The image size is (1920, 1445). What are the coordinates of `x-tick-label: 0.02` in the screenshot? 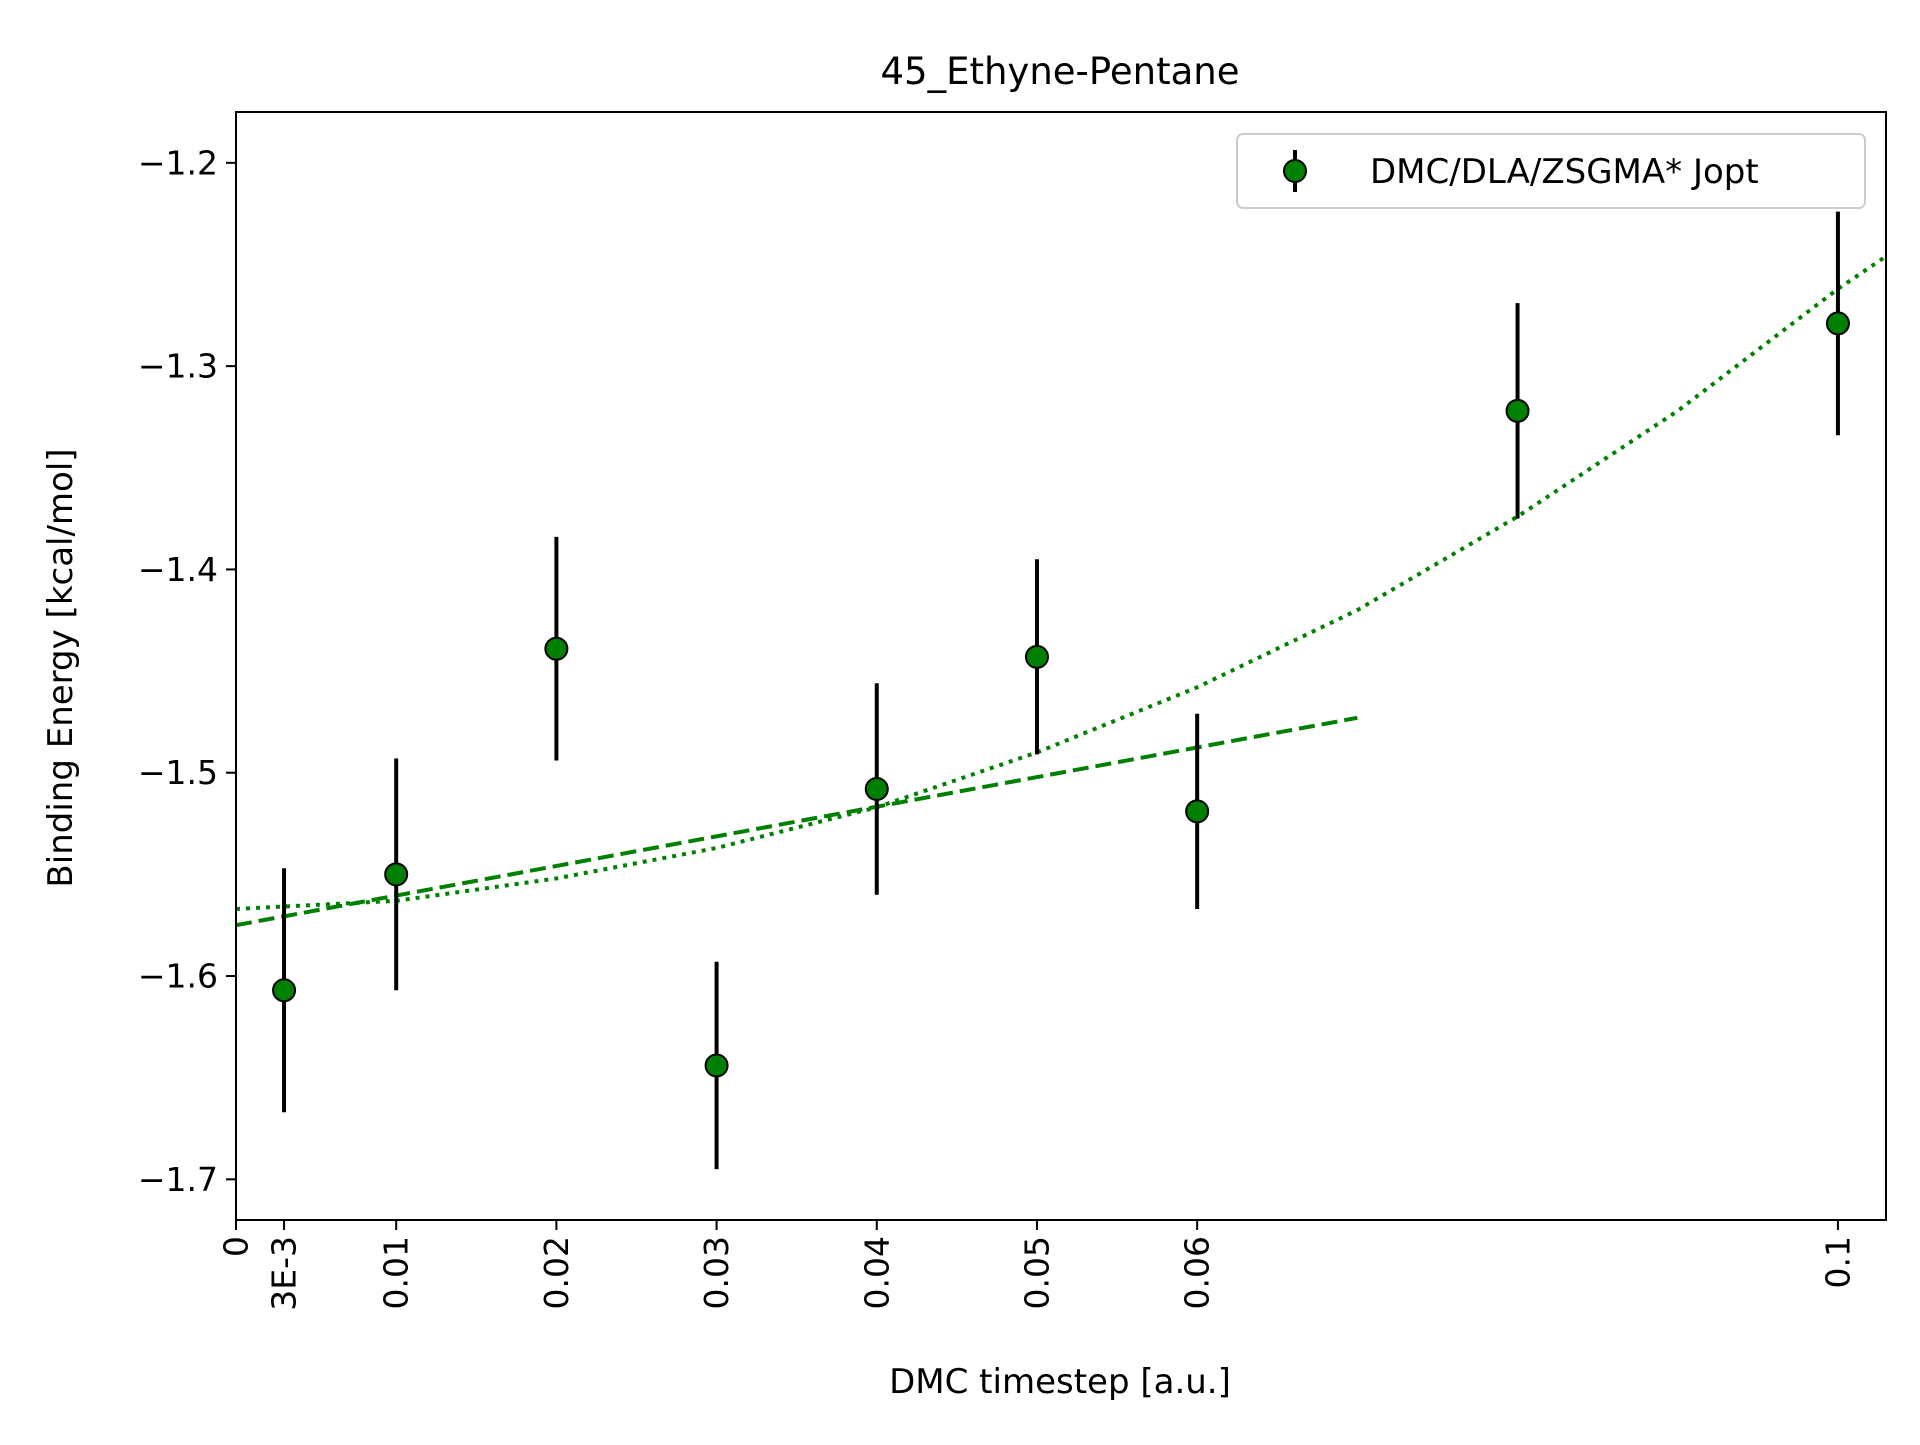 It's located at (556, 1272).